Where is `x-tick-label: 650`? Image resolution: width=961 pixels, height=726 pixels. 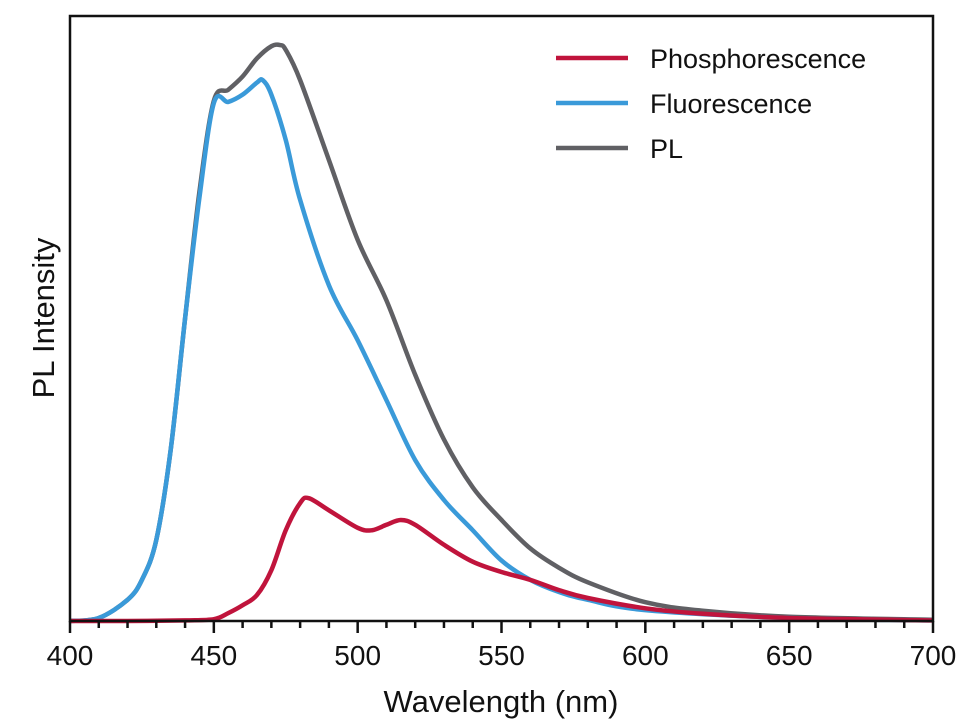 x-tick-label: 650 is located at coordinates (789, 655).